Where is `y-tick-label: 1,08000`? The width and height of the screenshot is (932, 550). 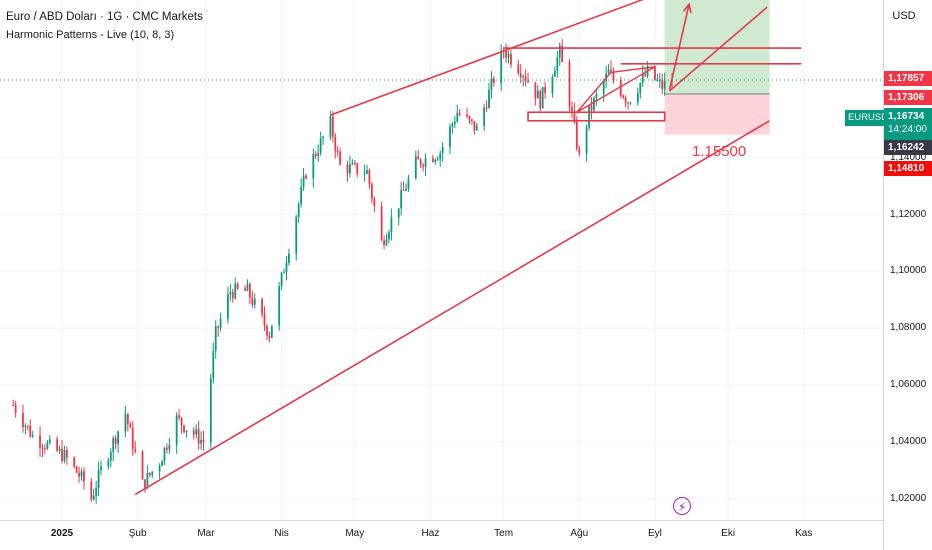 y-tick-label: 1,08000 is located at coordinates (908, 328).